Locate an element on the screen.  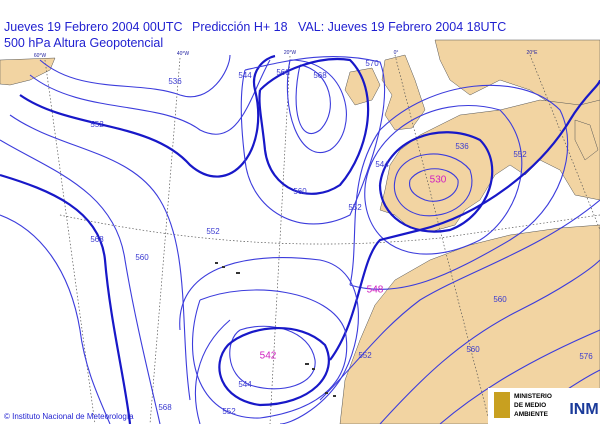
inm-logo: INM is located at coordinates (583, 409).